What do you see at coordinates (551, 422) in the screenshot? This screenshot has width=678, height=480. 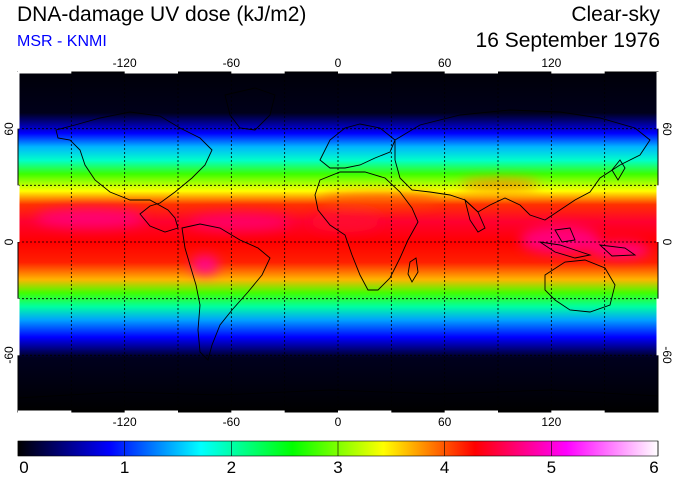 I see `bottom-lon-label: 120` at bounding box center [551, 422].